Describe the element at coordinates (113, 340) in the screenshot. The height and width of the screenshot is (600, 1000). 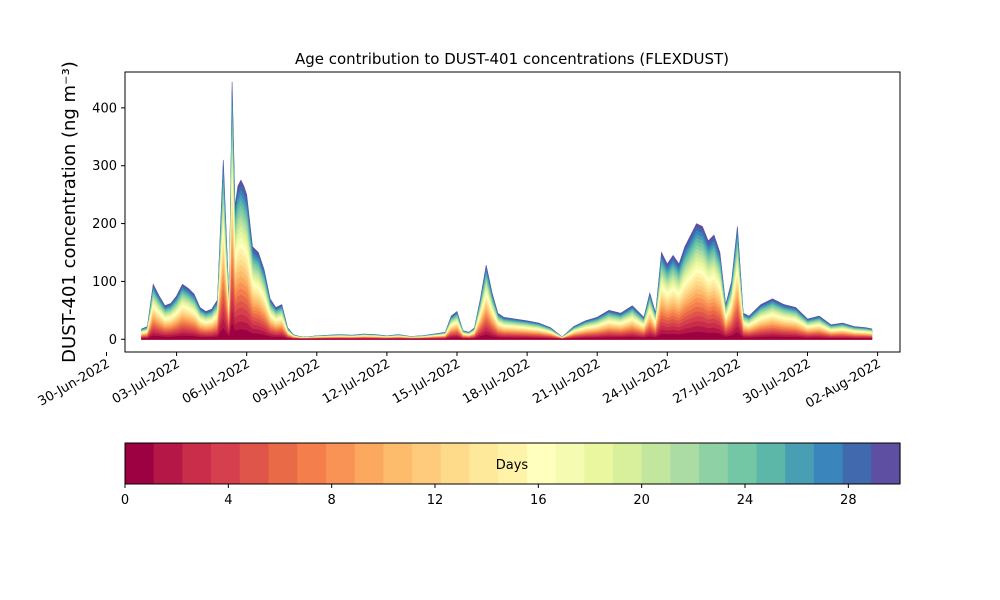
I see `y-tick-label: 0` at that location.